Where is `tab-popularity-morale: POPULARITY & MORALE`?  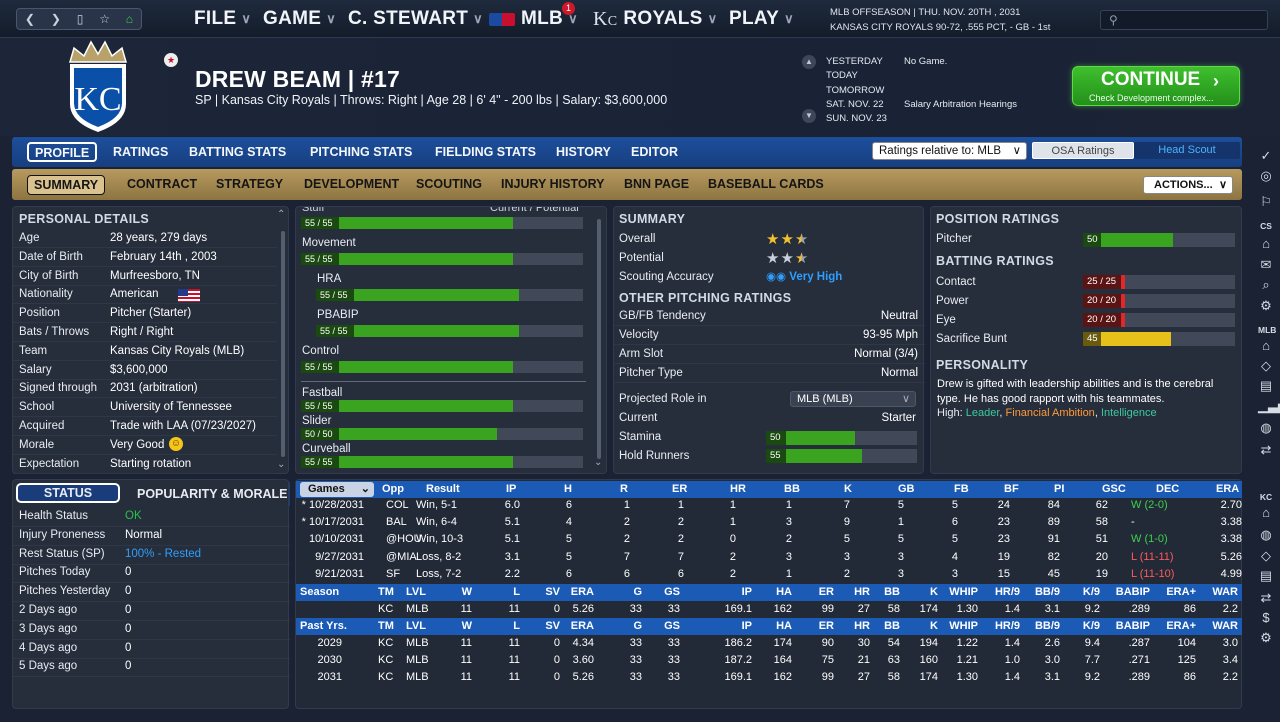 tab-popularity-morale: POPULARITY & MORALE is located at coordinates (212, 494).